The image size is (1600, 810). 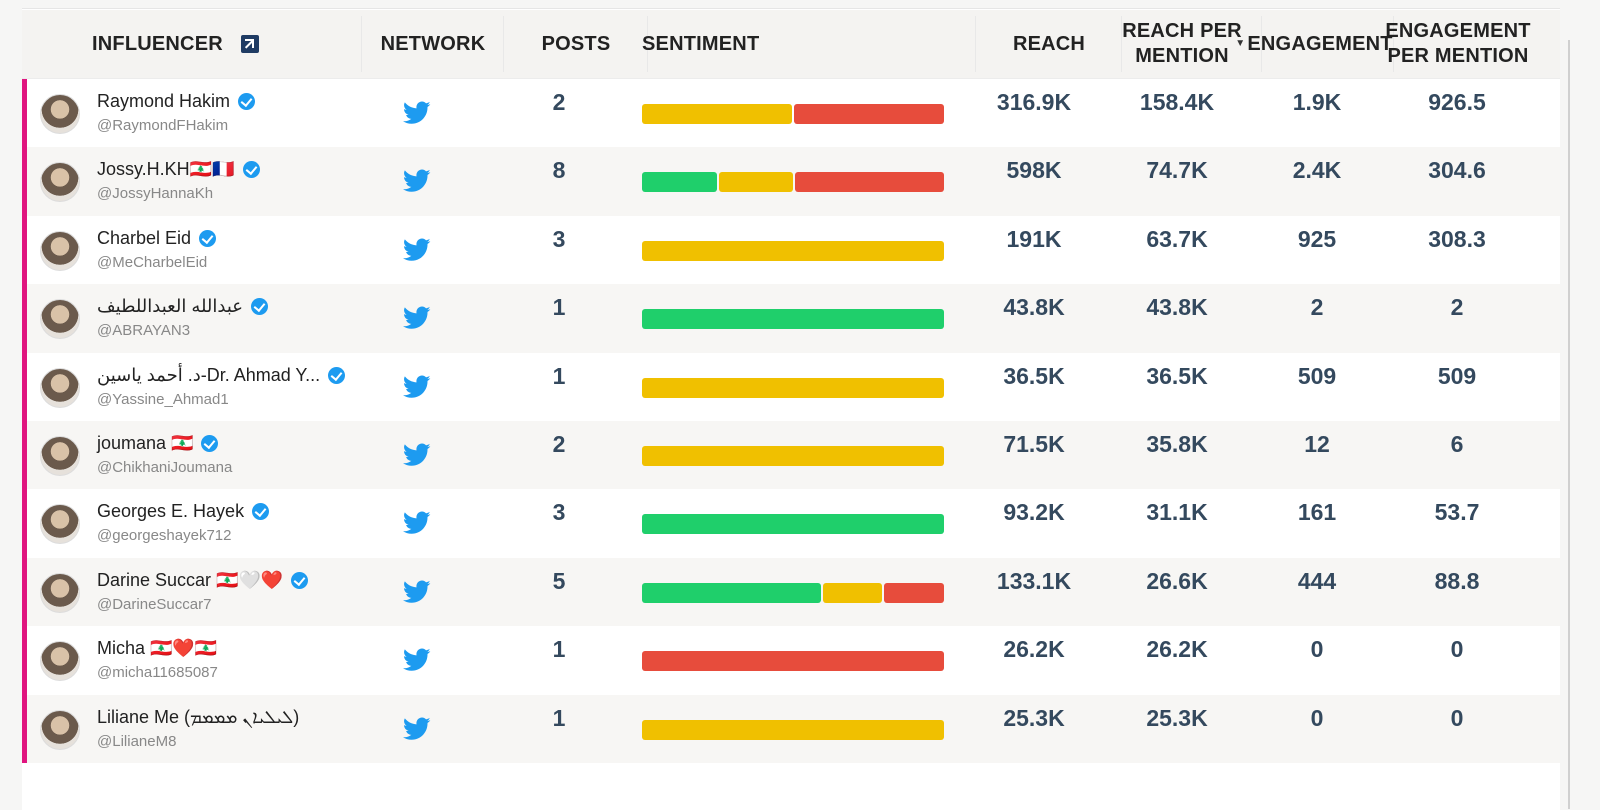 I want to click on header-network-label: NETWORK, so click(x=433, y=43).